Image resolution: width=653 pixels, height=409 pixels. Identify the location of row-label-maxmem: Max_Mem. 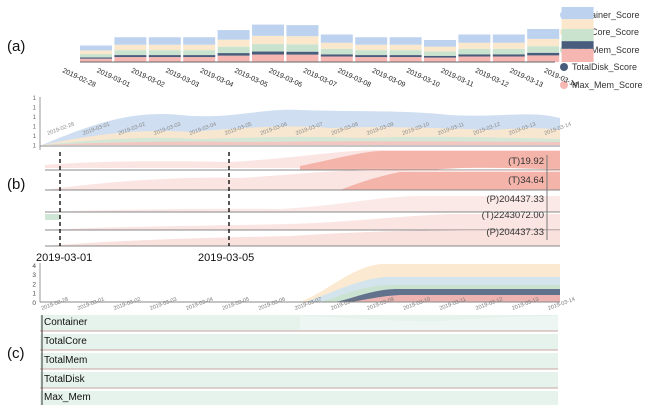
(67, 397).